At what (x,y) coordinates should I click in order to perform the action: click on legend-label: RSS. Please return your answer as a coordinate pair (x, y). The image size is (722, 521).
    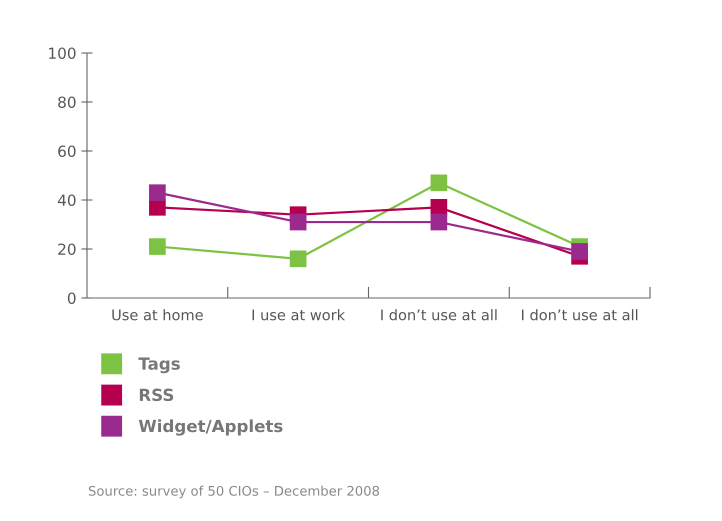
    Looking at the image, I should click on (157, 395).